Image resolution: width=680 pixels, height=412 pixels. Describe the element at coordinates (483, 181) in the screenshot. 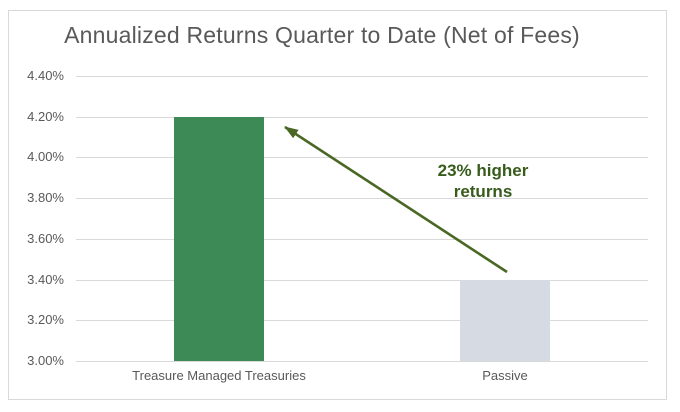

I see `annotation-text: 23% higher returns` at that location.